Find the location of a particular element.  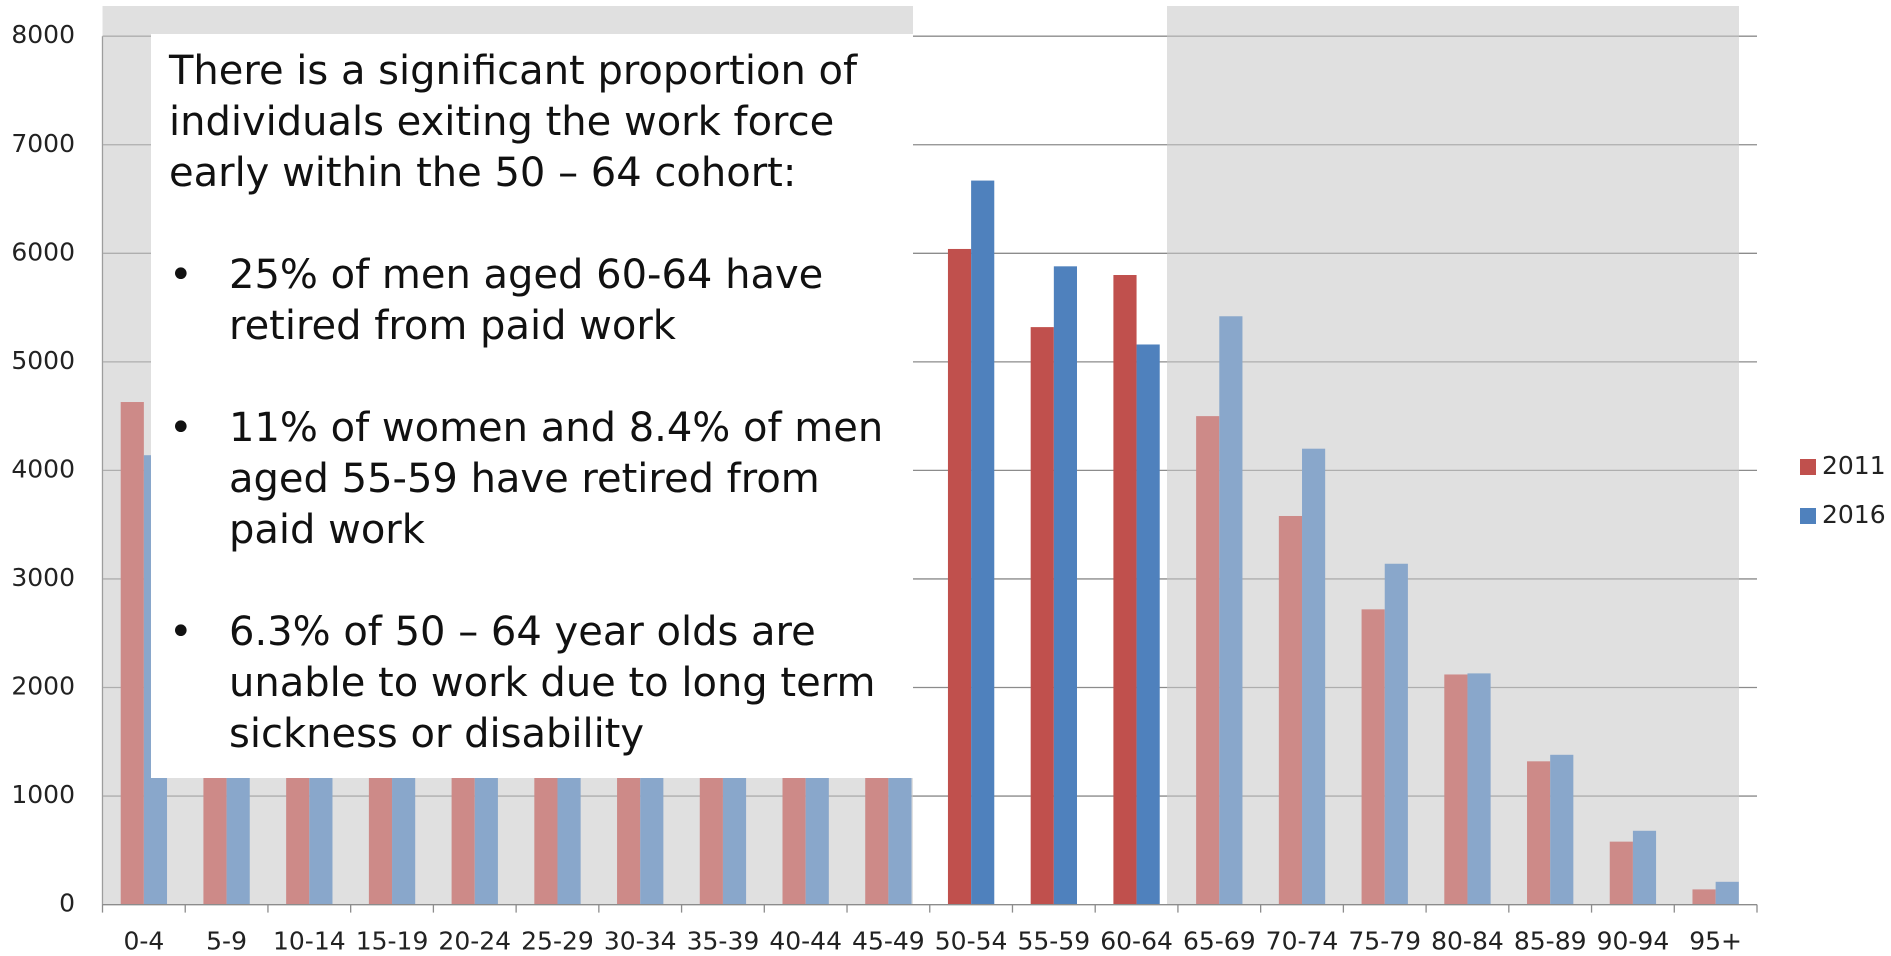

x-tick-label: 0-4 is located at coordinates (143, 941).